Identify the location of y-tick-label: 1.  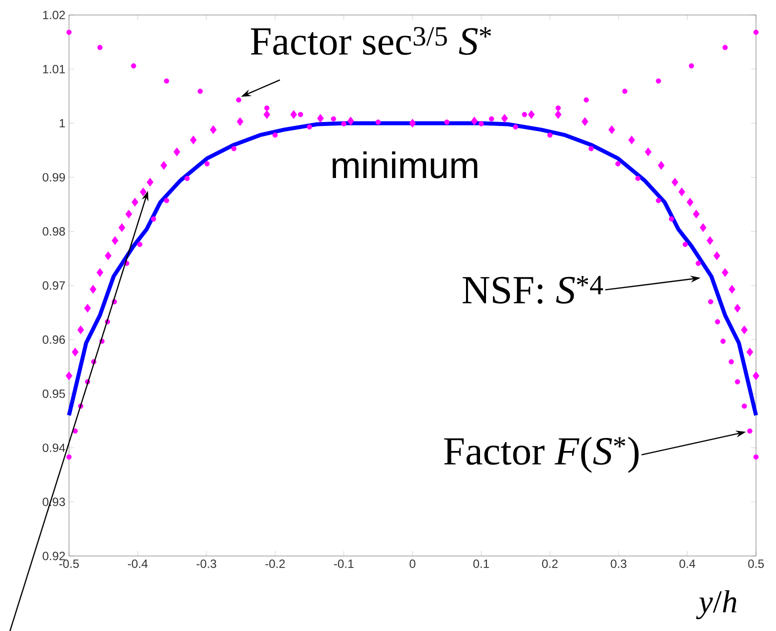
(62, 123).